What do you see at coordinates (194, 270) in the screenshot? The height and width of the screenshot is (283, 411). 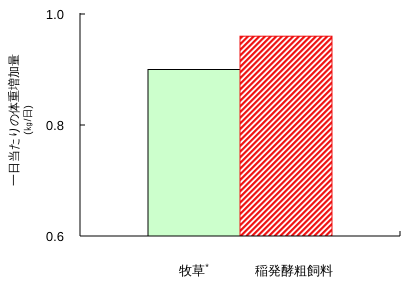 I see `x-tick-label: 牧草$^{*}$` at bounding box center [194, 270].